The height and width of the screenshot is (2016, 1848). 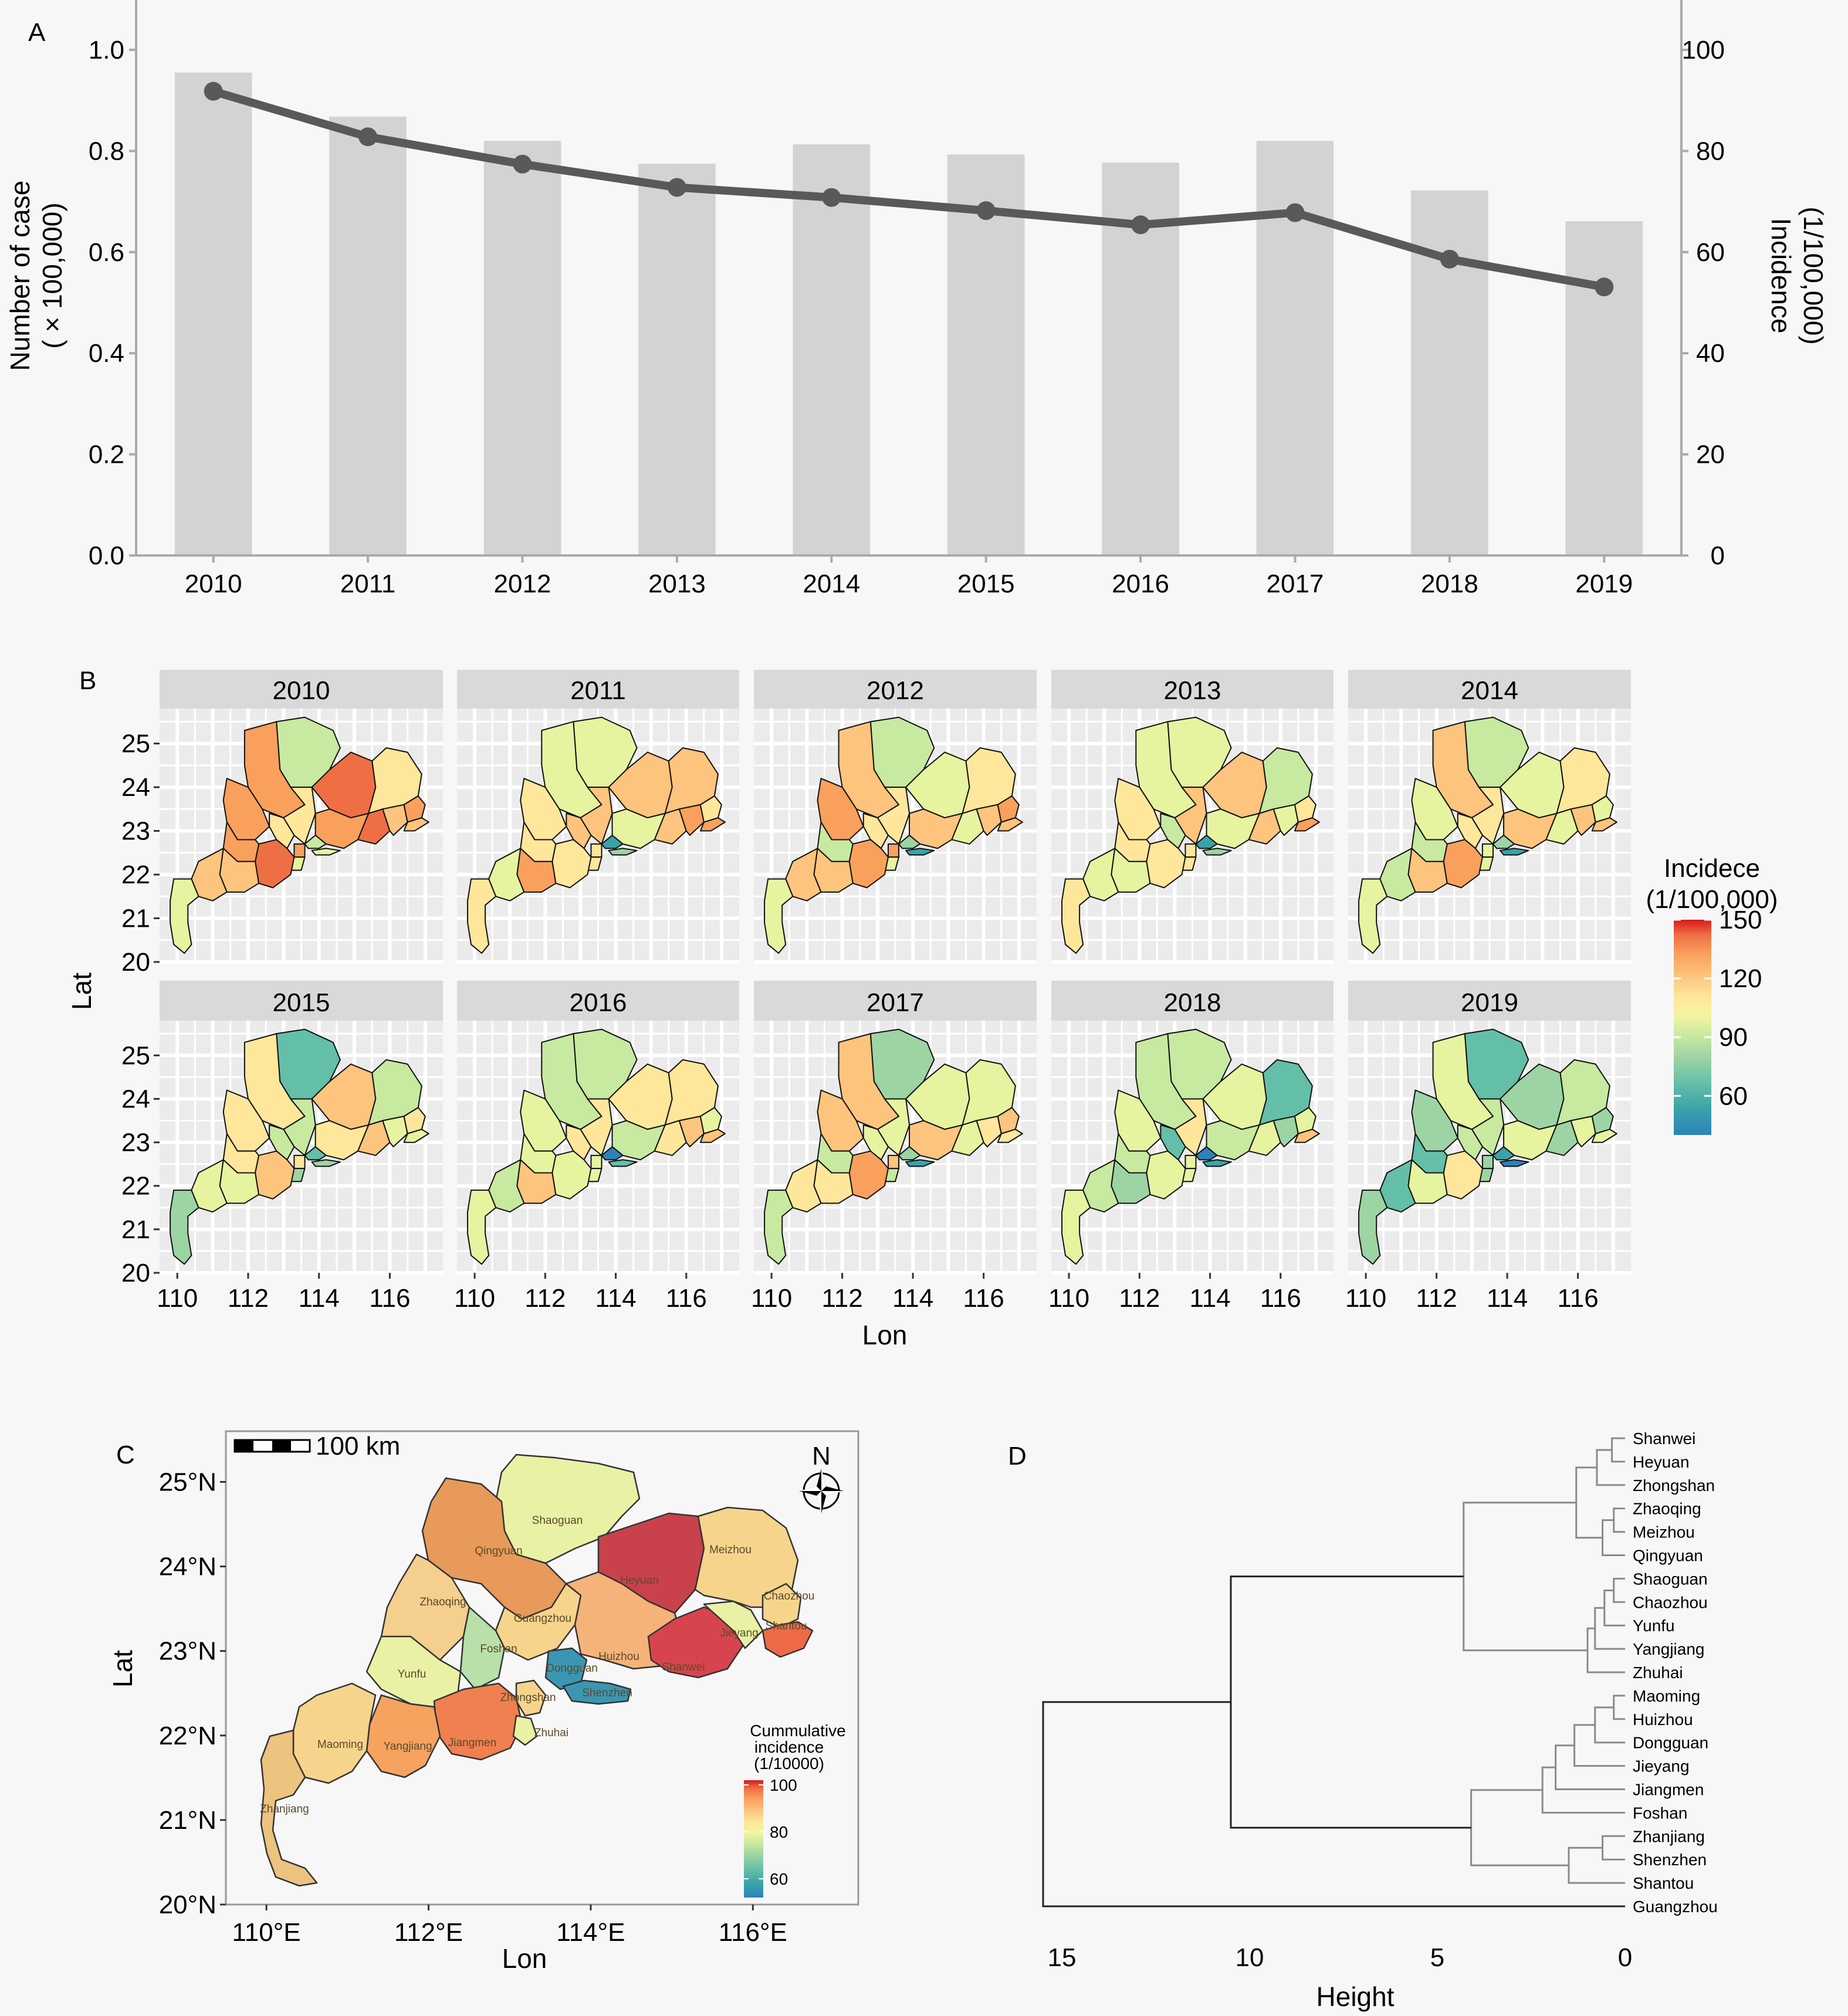 What do you see at coordinates (1670, 1602) in the screenshot?
I see `leaf-label: Chaozhou` at bounding box center [1670, 1602].